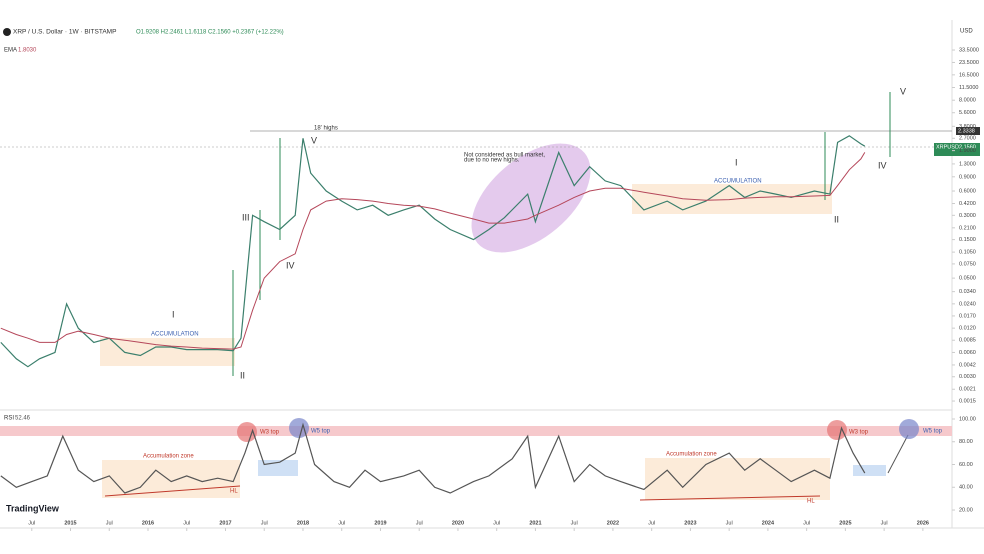  I want to click on y-tick-label: 0.0240, so click(967, 304).